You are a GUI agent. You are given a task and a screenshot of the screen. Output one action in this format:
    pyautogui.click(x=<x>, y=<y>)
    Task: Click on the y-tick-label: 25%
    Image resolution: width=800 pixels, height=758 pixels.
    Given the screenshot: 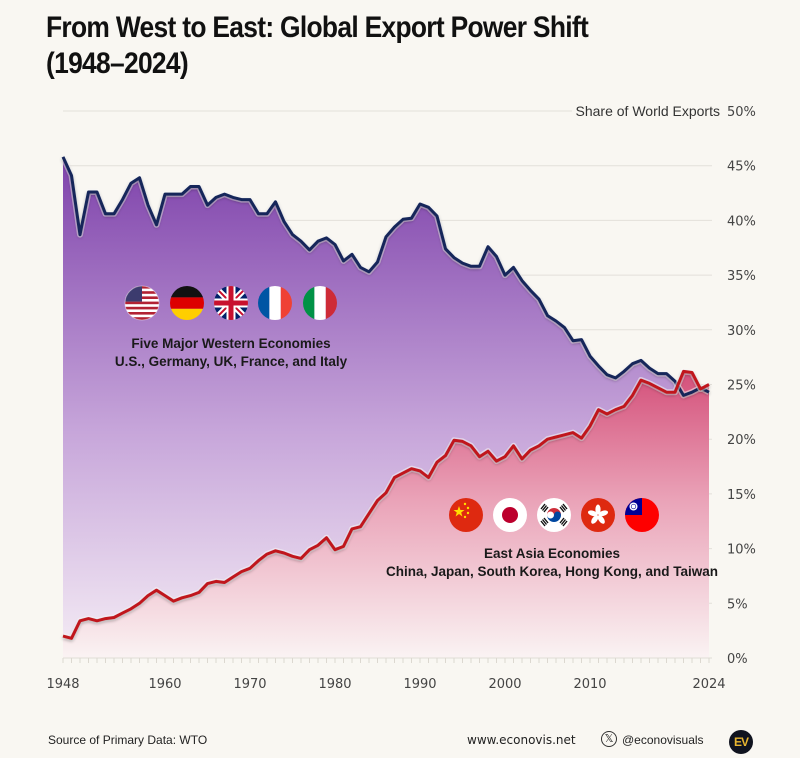 What is the action you would take?
    pyautogui.click(x=741, y=386)
    